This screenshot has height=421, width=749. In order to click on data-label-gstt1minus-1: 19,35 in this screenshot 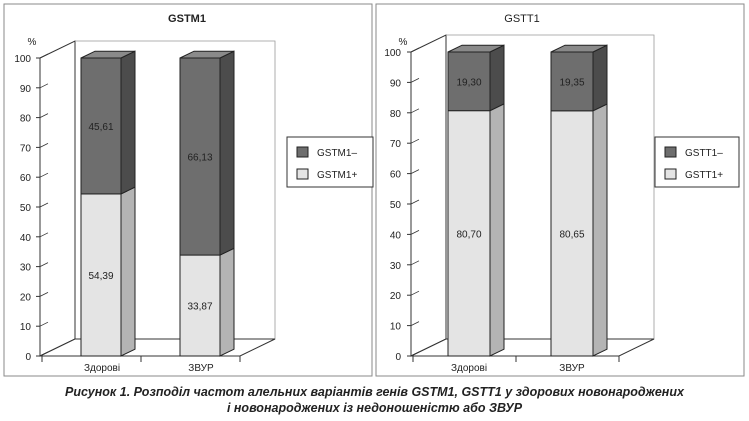, I will do `click(571, 82)`.